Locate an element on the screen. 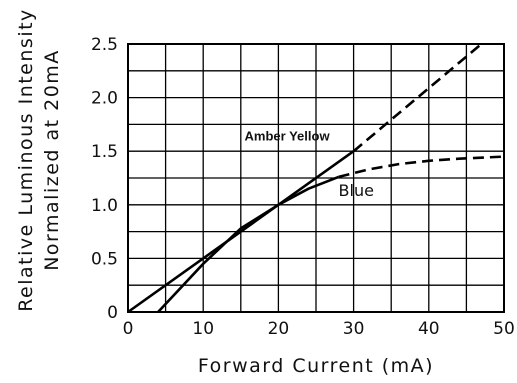  x-tick-label: 50 is located at coordinates (504, 329).